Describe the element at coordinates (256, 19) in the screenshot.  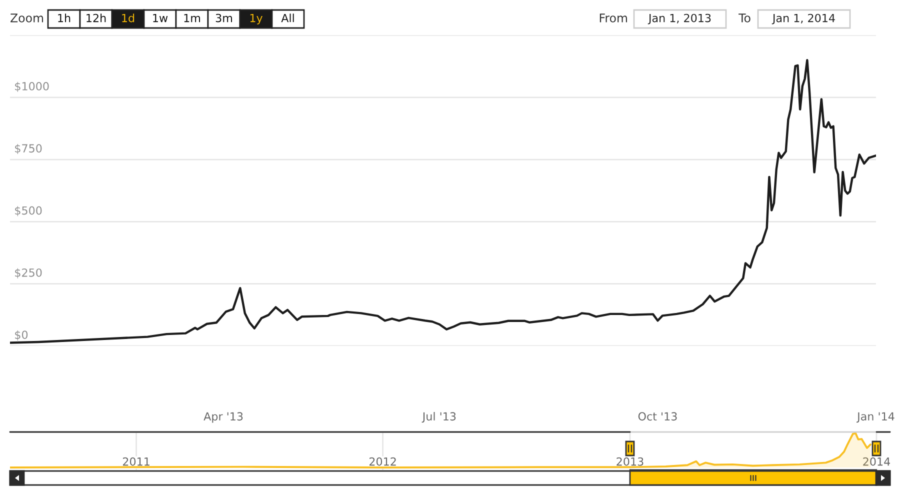
I see `text: 1y` at that location.